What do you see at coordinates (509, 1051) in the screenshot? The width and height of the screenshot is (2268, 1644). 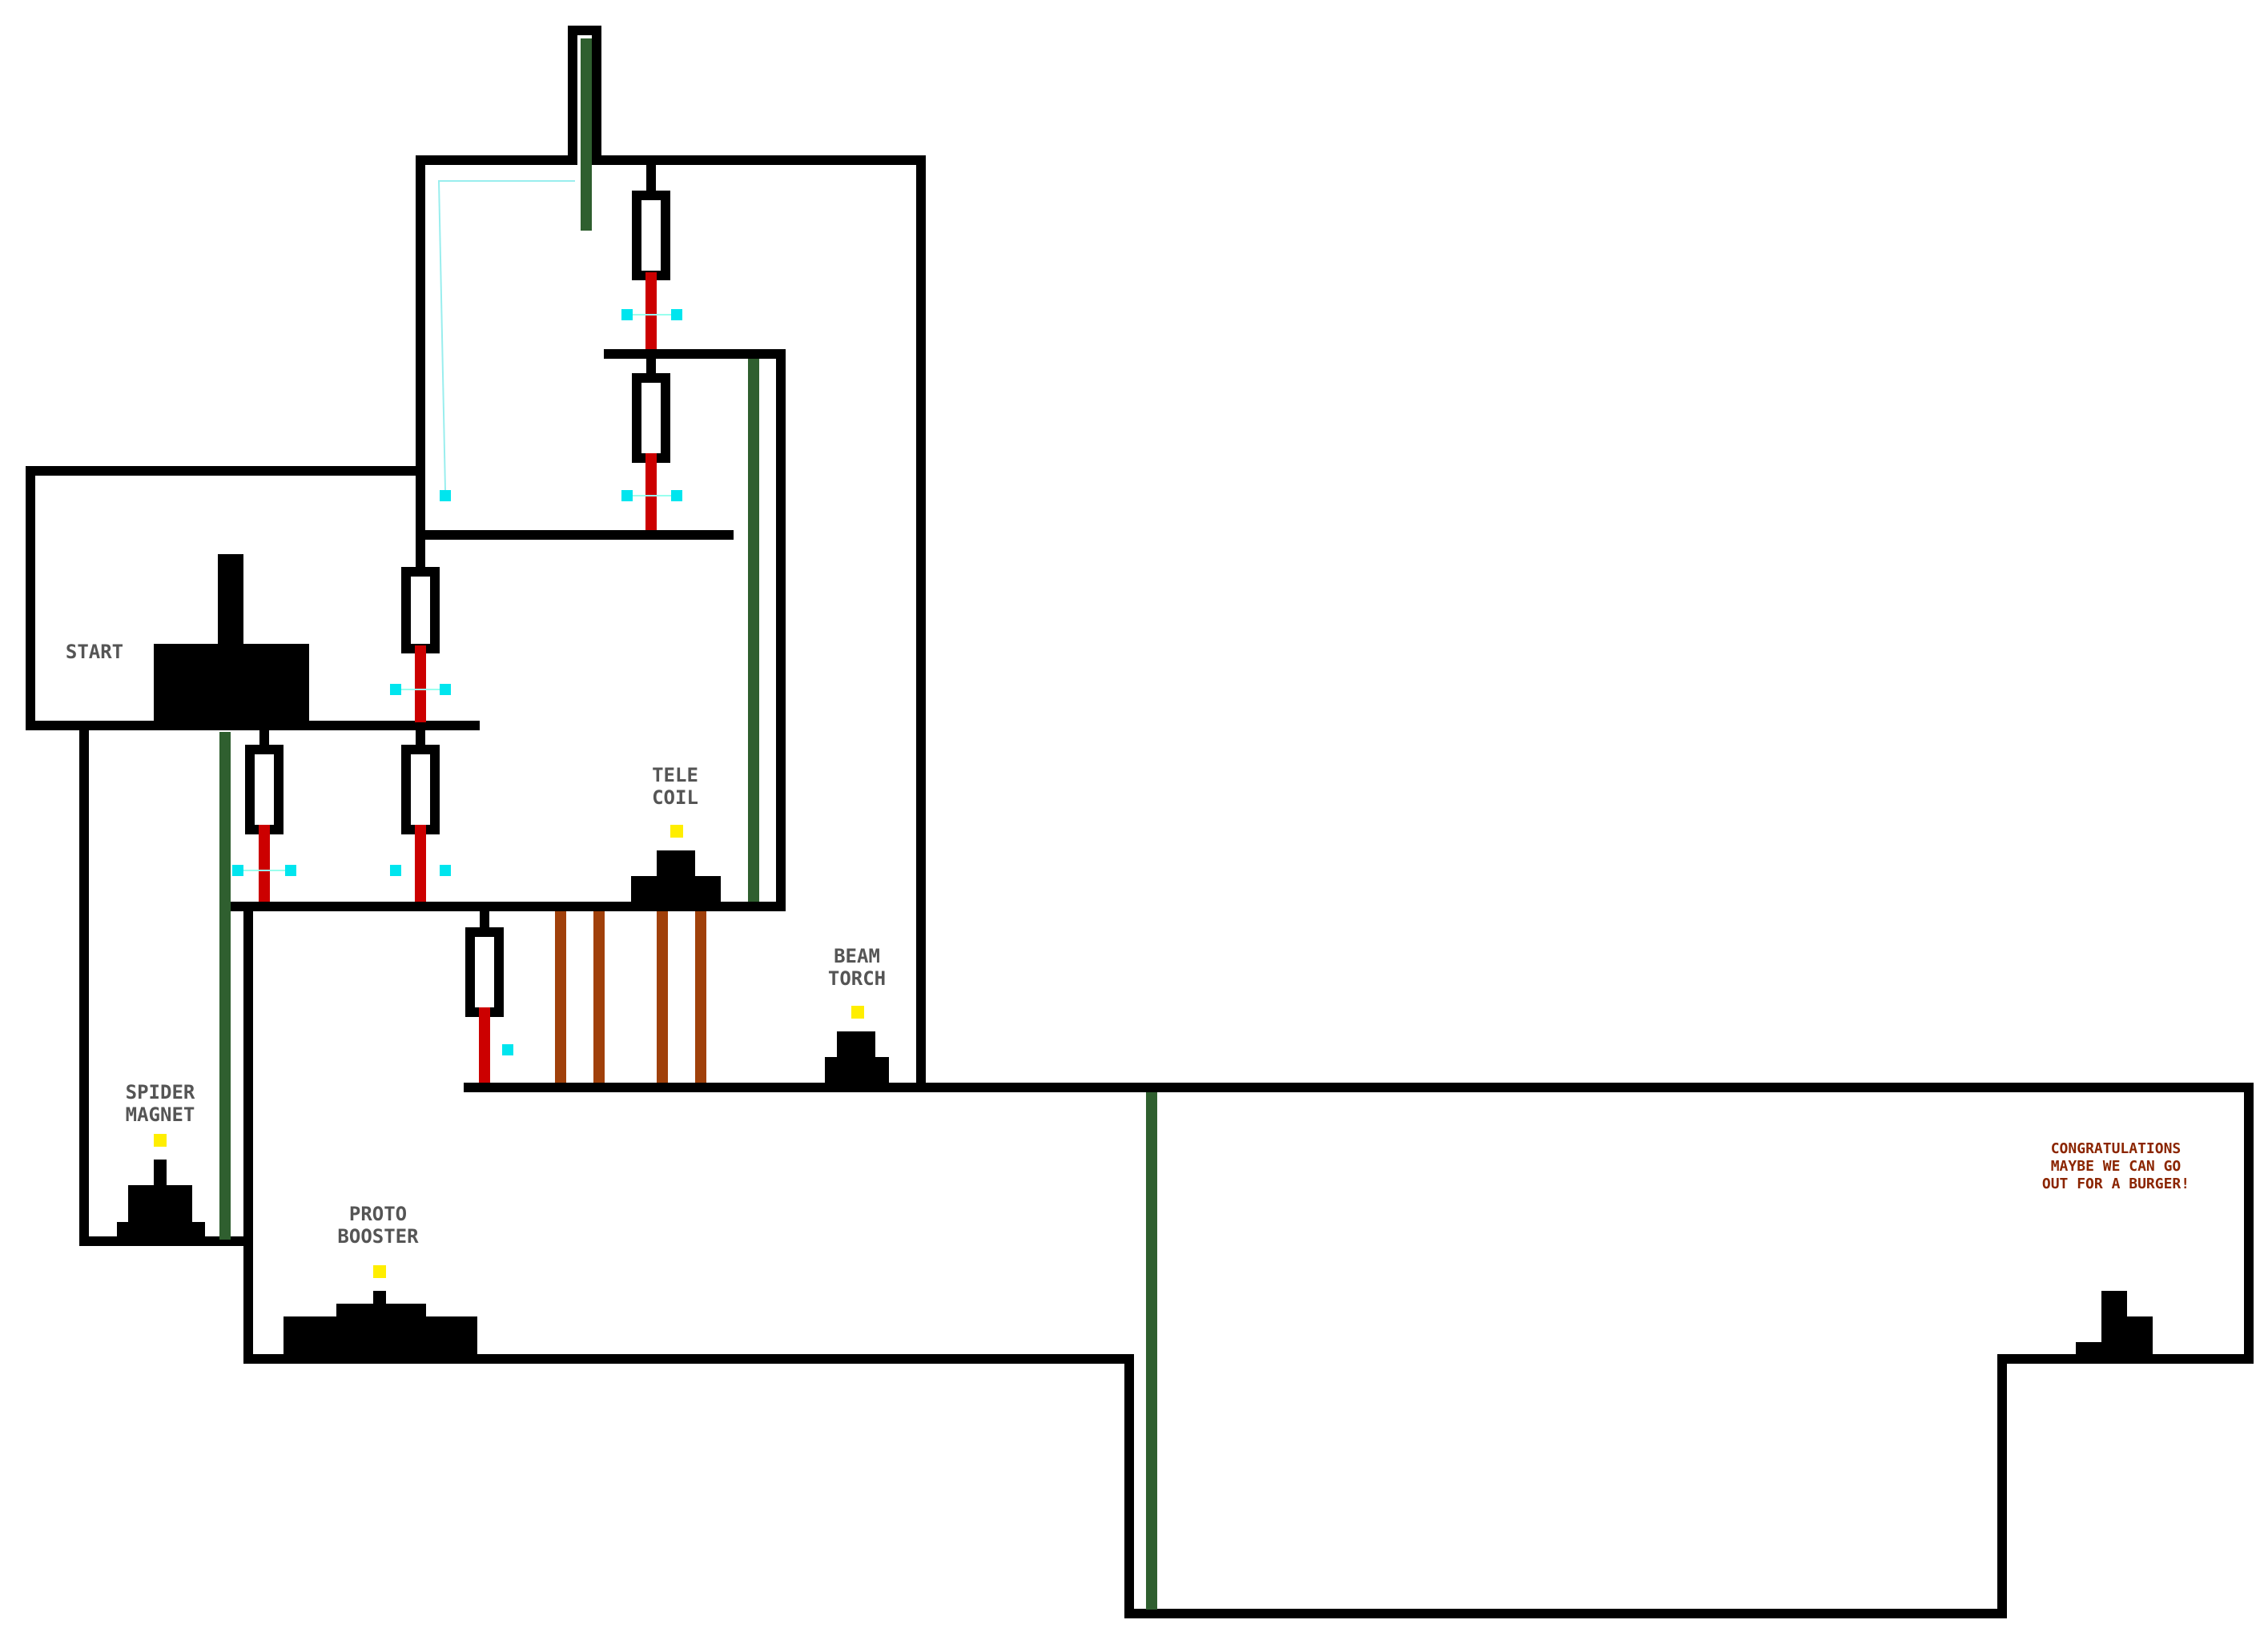 I see `item-markers` at bounding box center [509, 1051].